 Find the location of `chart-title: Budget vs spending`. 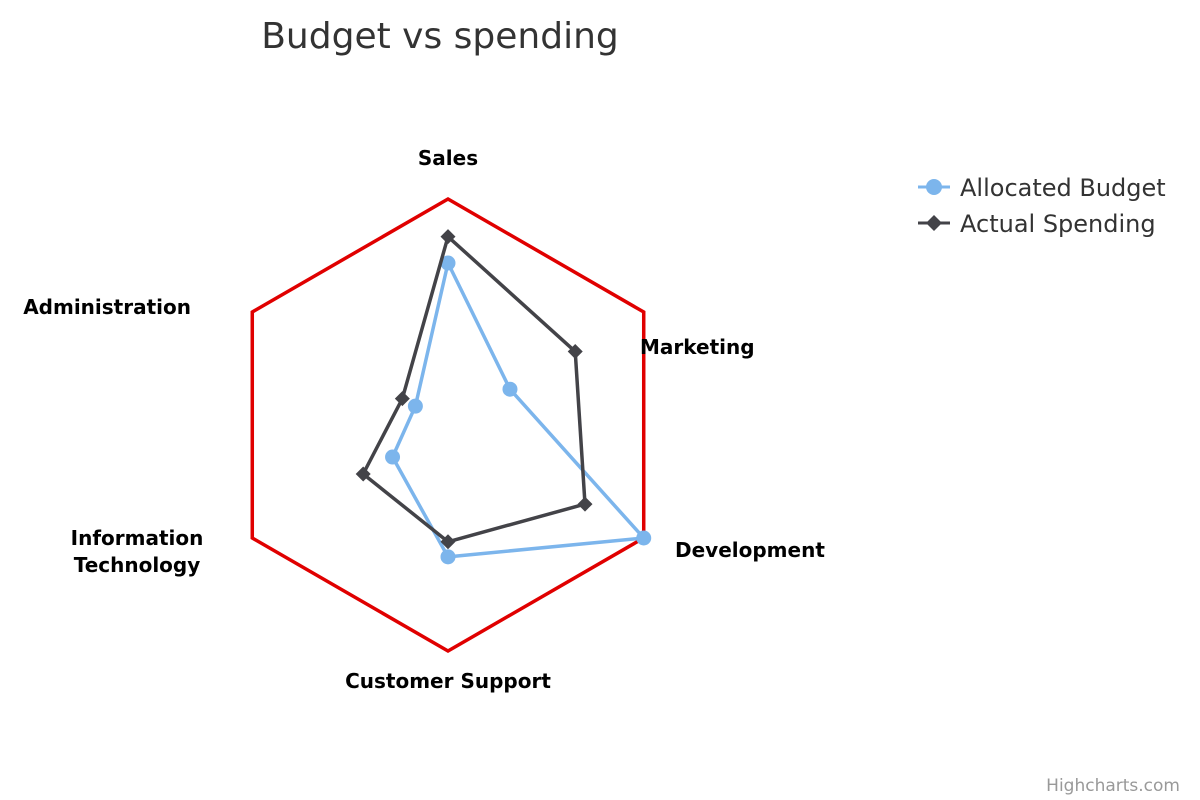

chart-title: Budget vs spending is located at coordinates (440, 36).